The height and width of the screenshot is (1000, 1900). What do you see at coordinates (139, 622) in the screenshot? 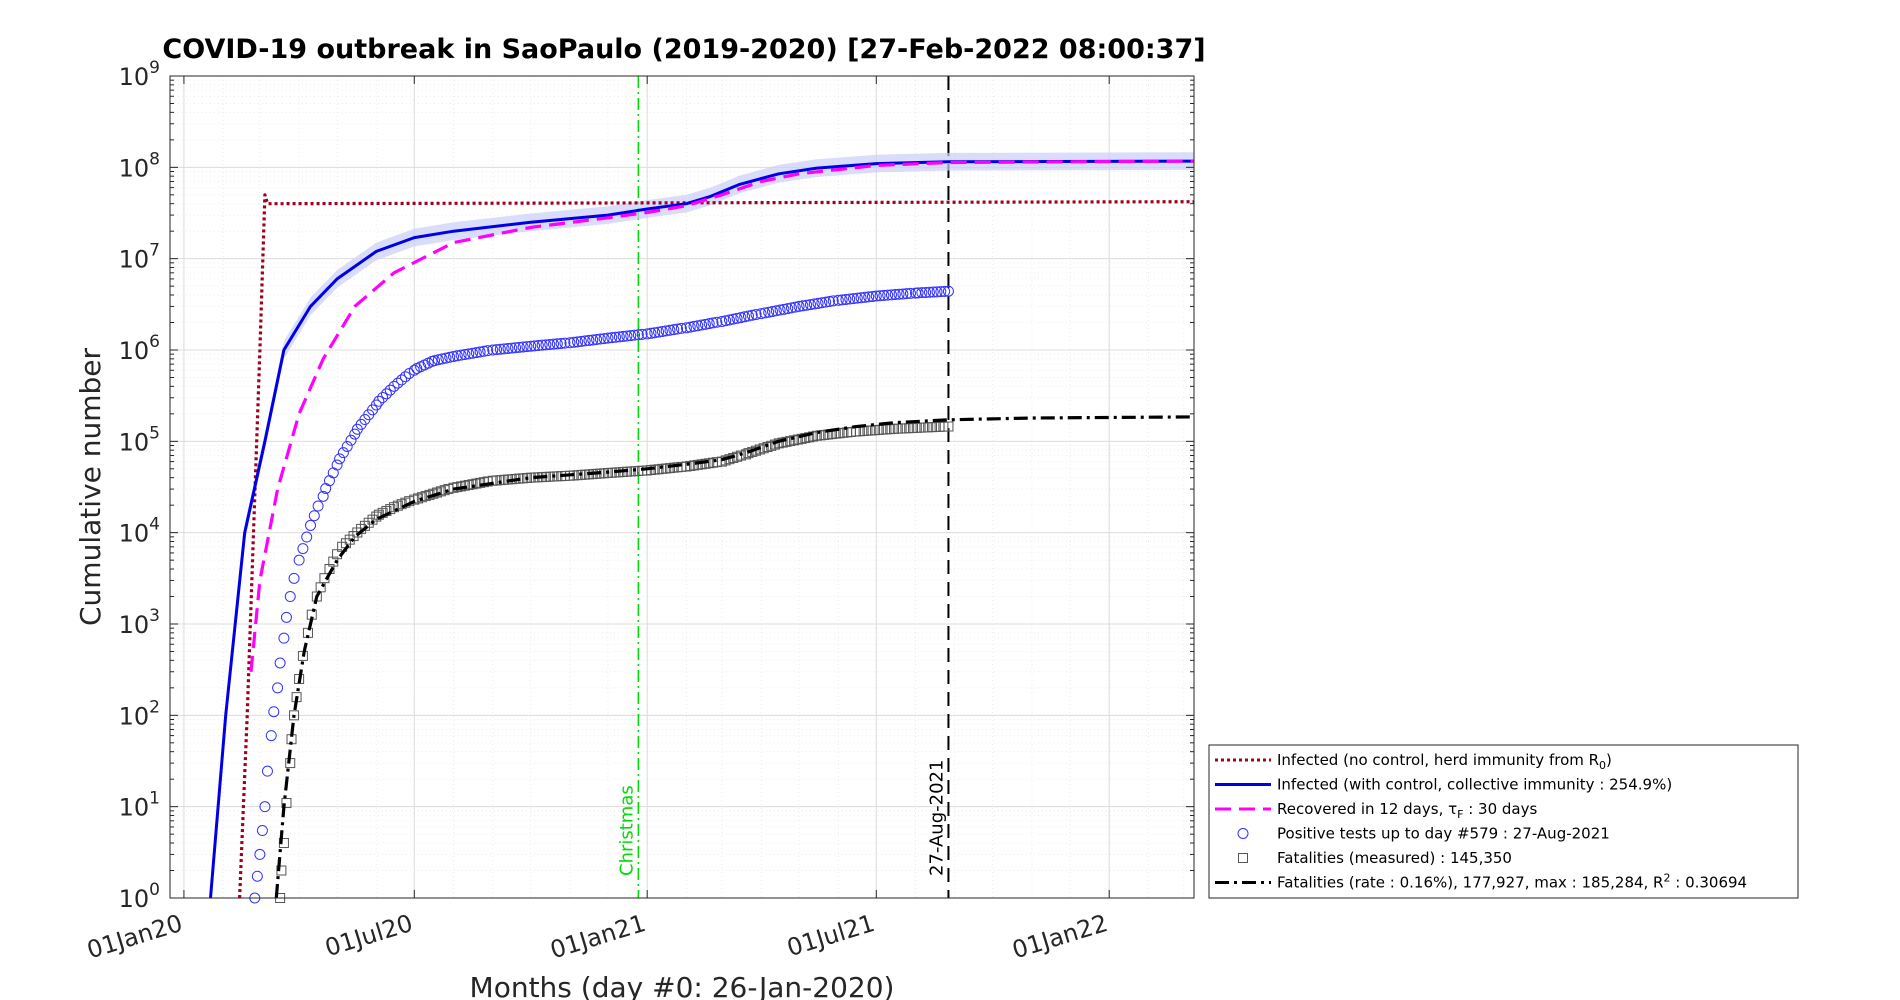
I see `y-tick-label: 10³` at bounding box center [139, 622].